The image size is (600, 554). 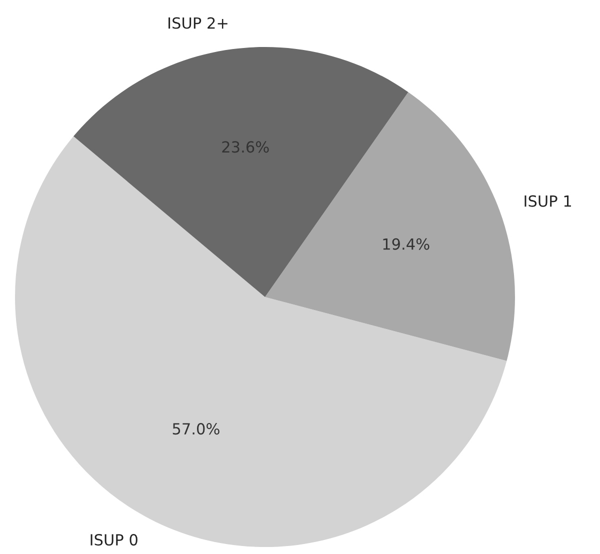 I want to click on slice-label: ISUP 2+, so click(x=198, y=23).